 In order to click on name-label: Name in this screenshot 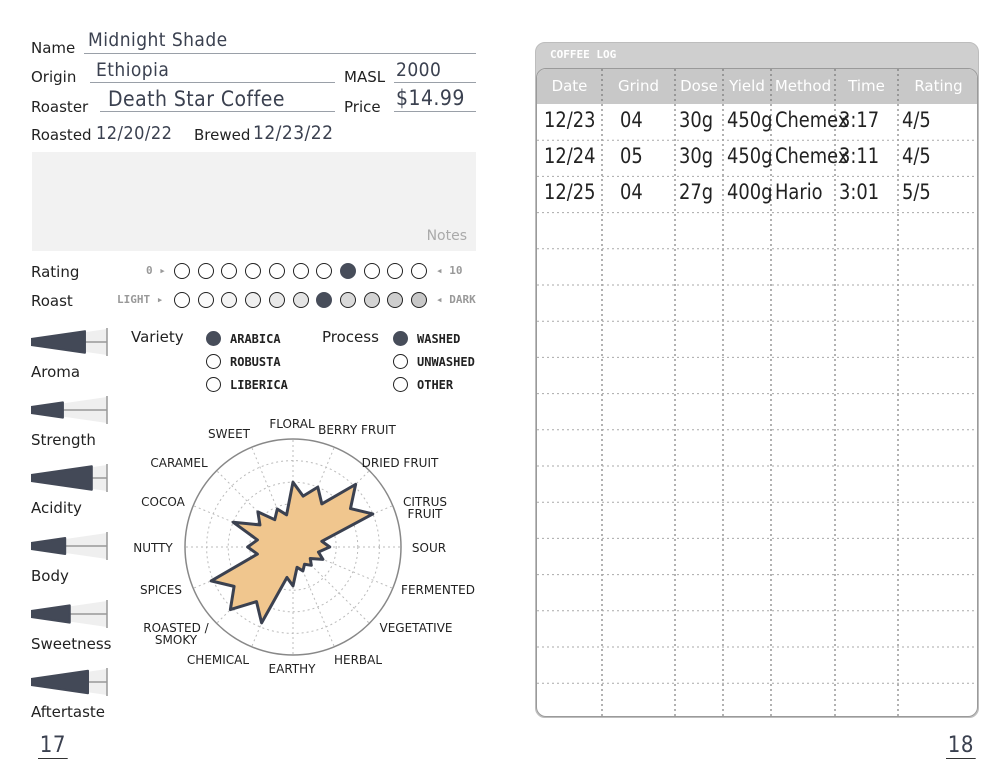, I will do `click(53, 48)`.